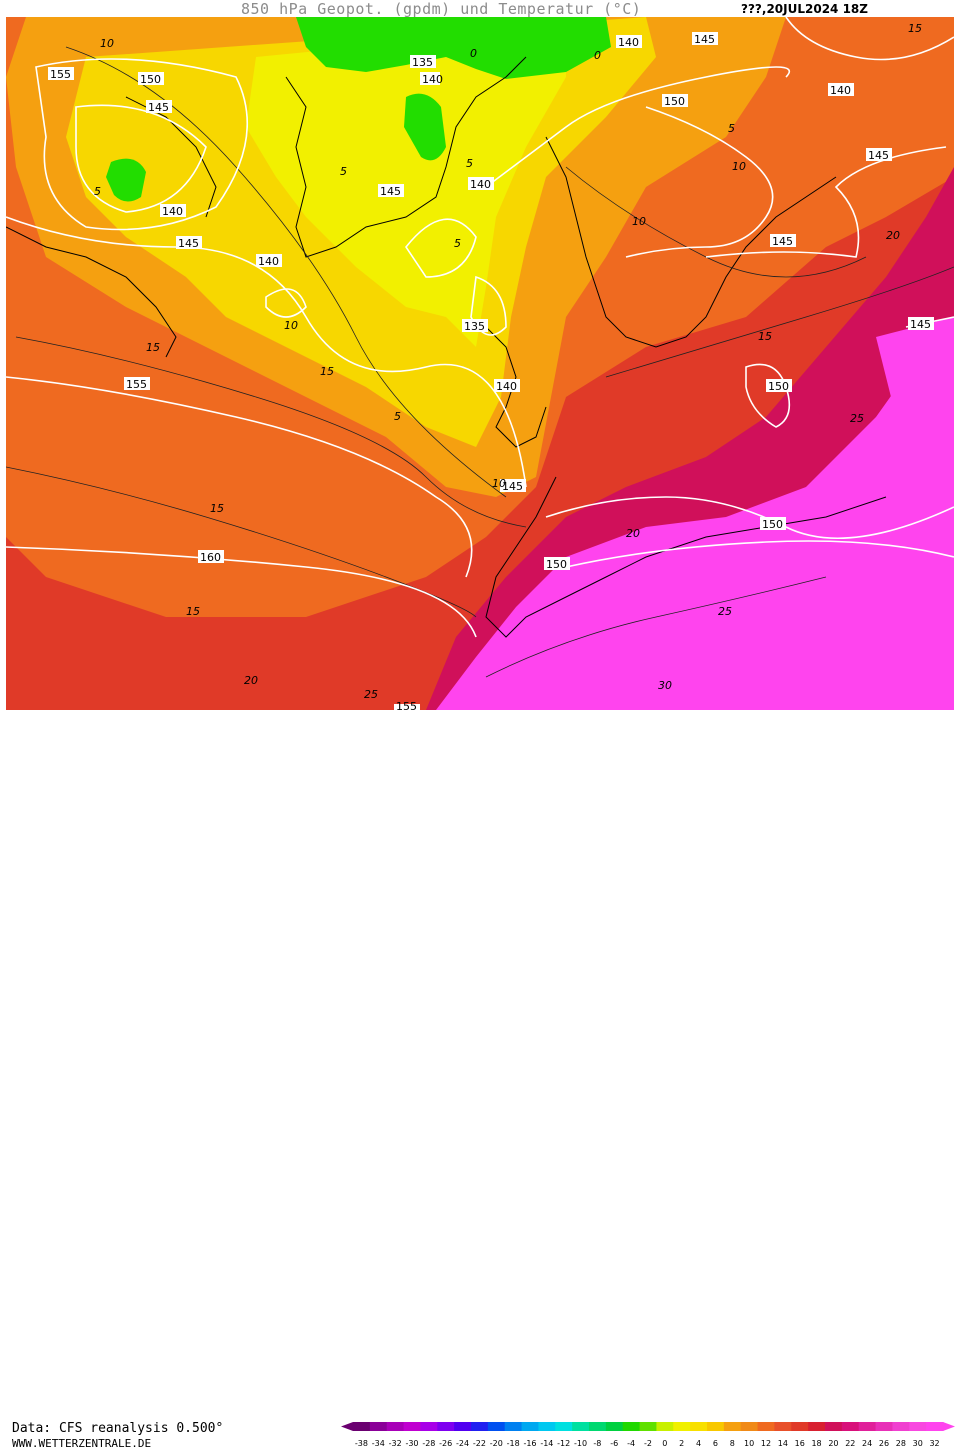 The height and width of the screenshot is (1454, 959). Describe the element at coordinates (580, 1443) in the screenshot. I see `scale-tick-label: -10` at that location.